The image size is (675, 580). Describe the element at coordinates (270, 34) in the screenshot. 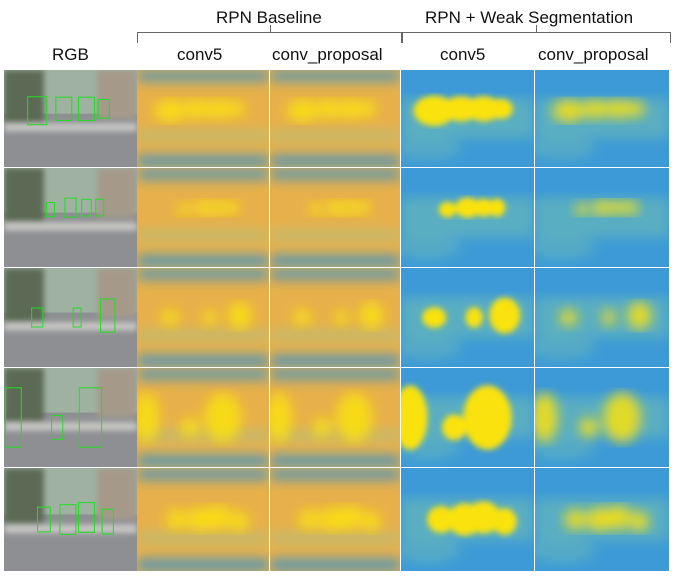

I see `baseline-bracket` at that location.